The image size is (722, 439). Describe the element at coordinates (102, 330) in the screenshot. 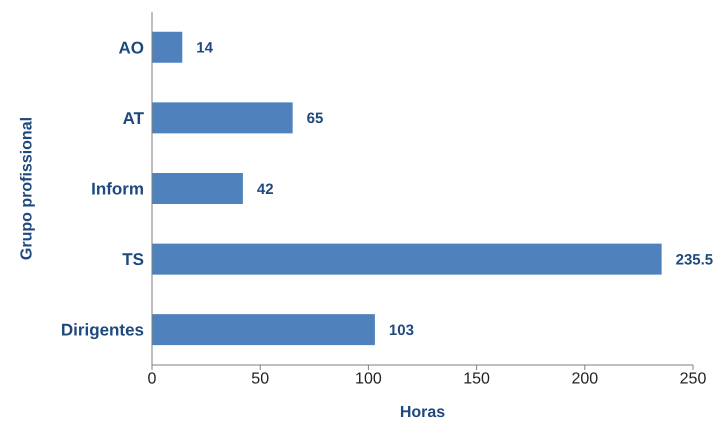

I see `y-tick-label: Dirigentes` at that location.